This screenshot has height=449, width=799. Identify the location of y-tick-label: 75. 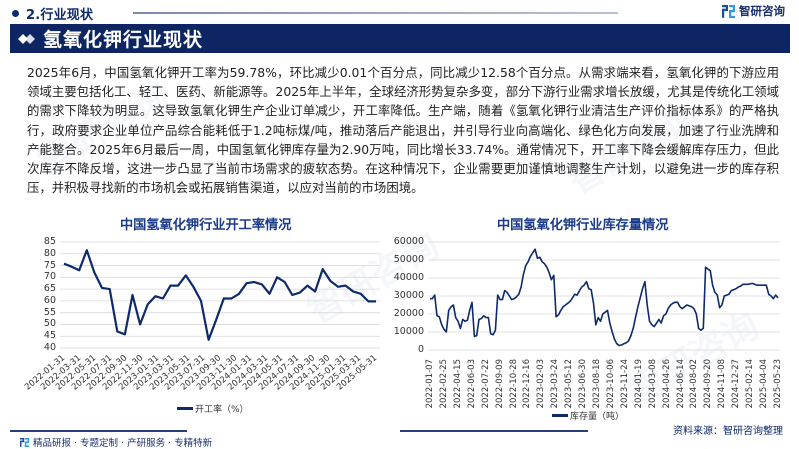
(49, 265).